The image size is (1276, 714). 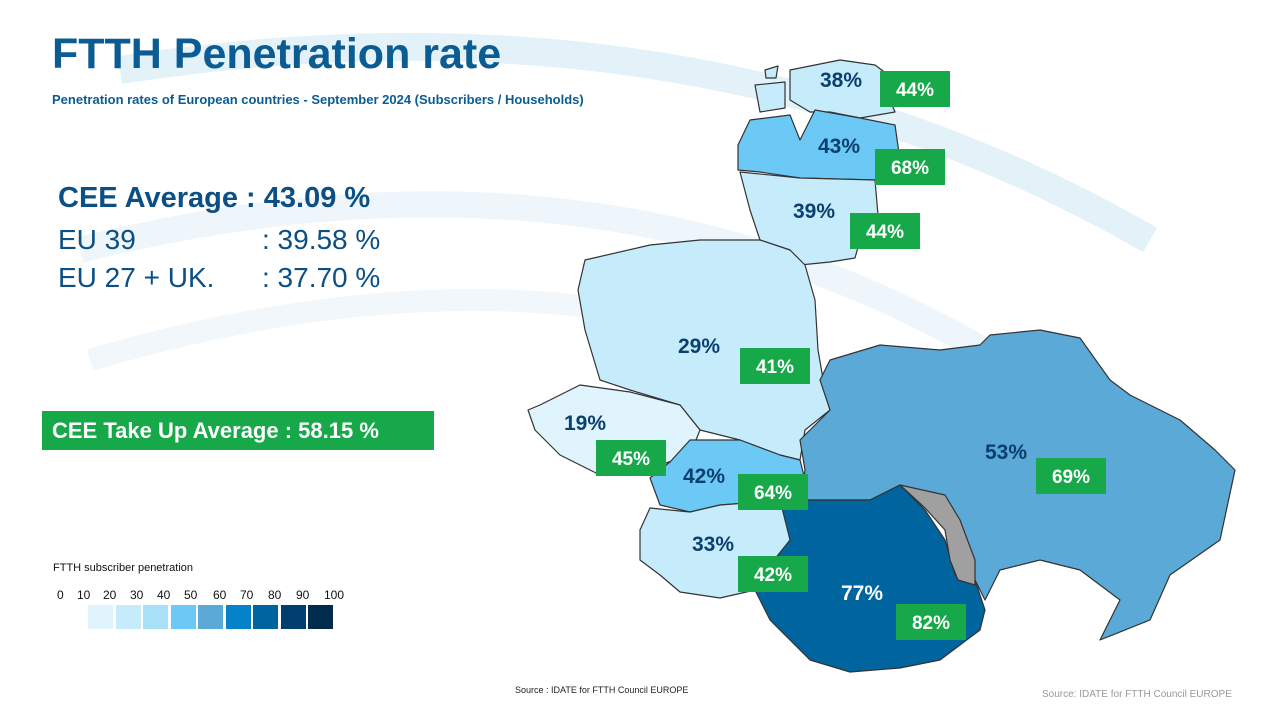 I want to click on legend-tick: 100, so click(x=334, y=595).